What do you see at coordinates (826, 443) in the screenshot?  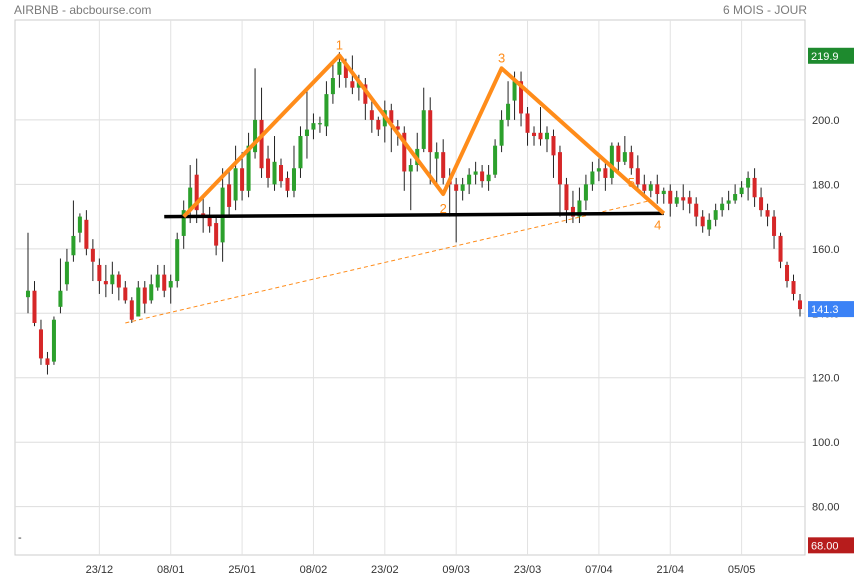 I see `y-tick-label: 100.0` at bounding box center [826, 443].